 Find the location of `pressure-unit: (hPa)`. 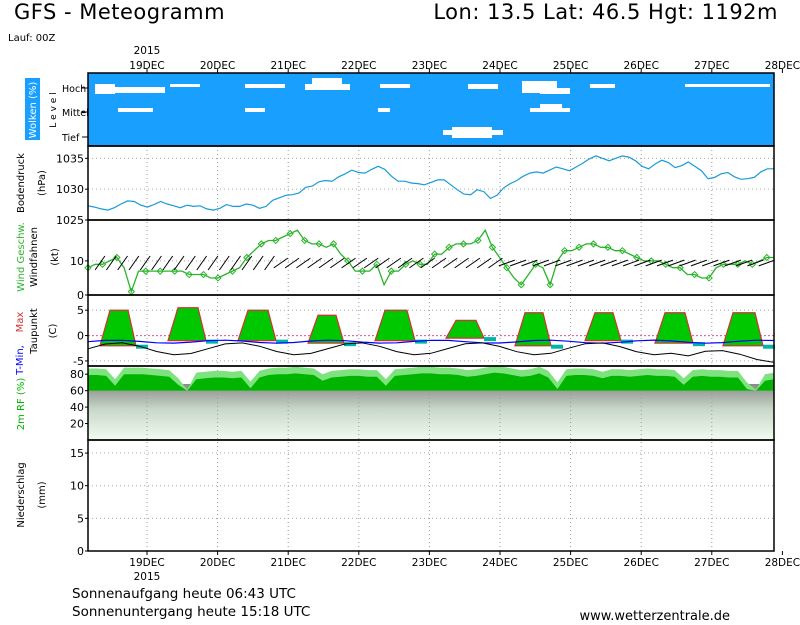

pressure-unit: (hPa) is located at coordinates (42, 183).